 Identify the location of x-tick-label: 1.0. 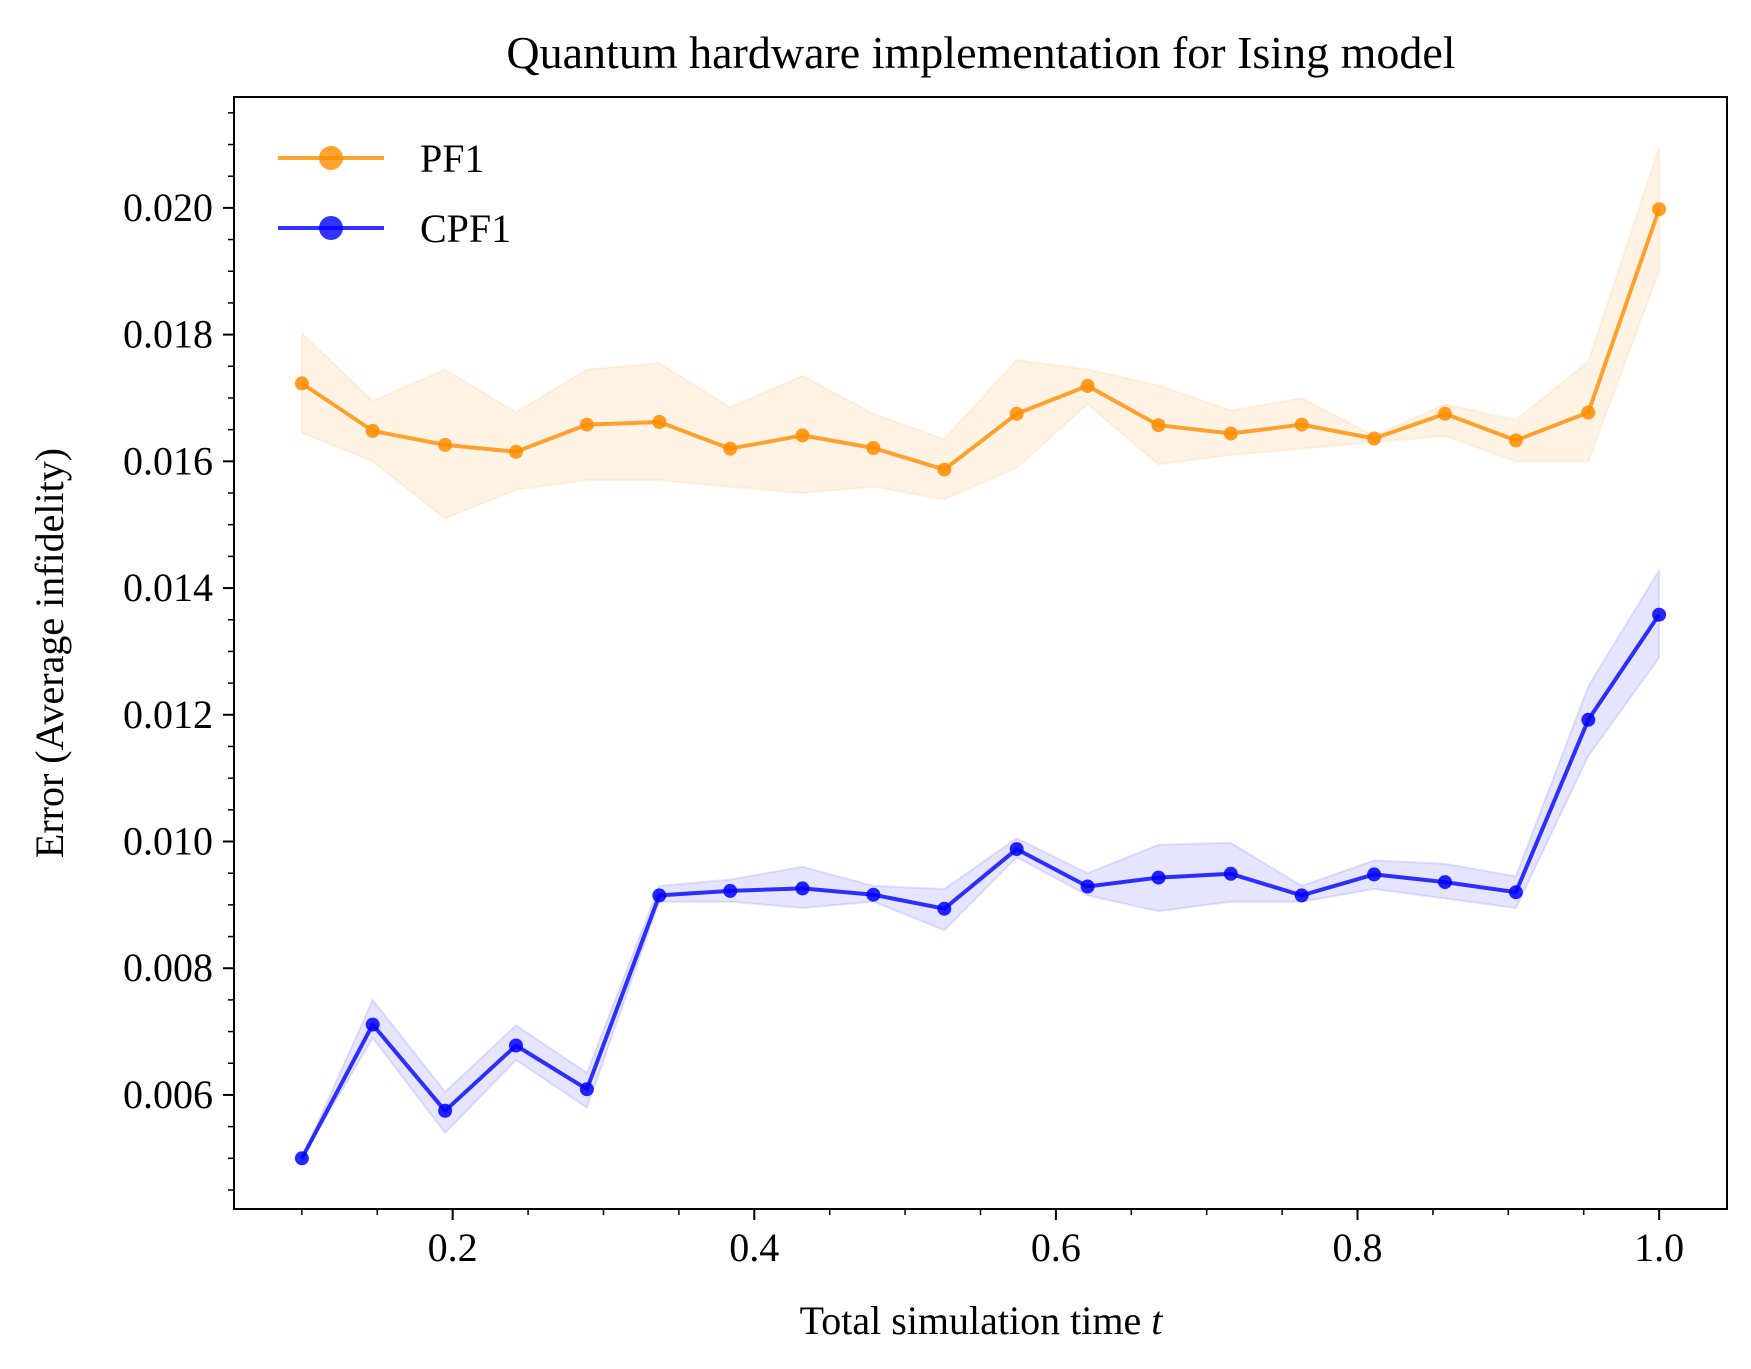
(1659, 1247).